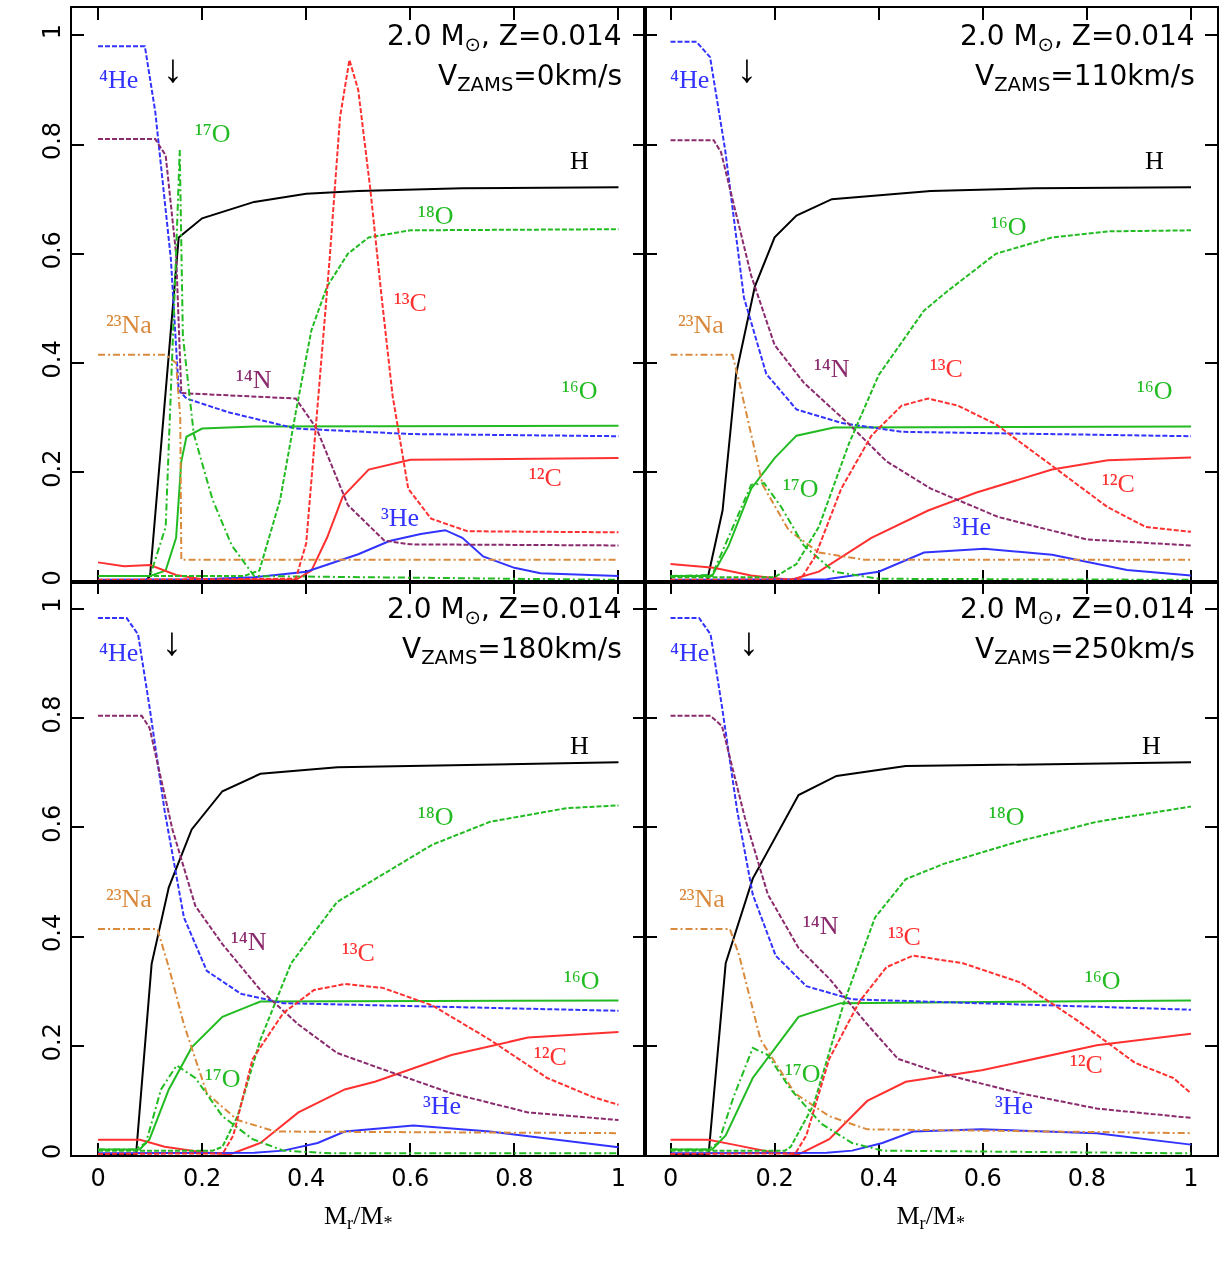  Describe the element at coordinates (512, 650) in the screenshot. I see `text: V$_{ZAMS}$=180km/s` at that location.